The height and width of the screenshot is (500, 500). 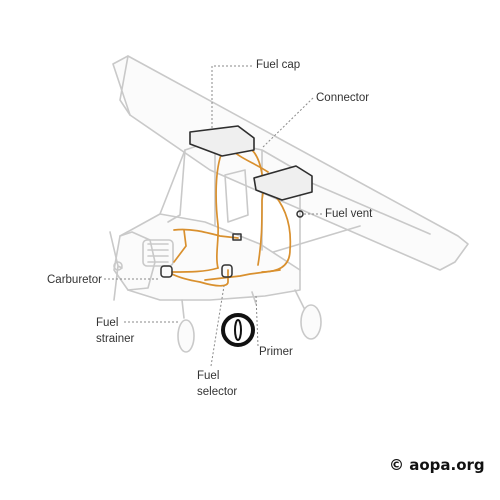 I want to click on label-primer: Primer, so click(x=276, y=352).